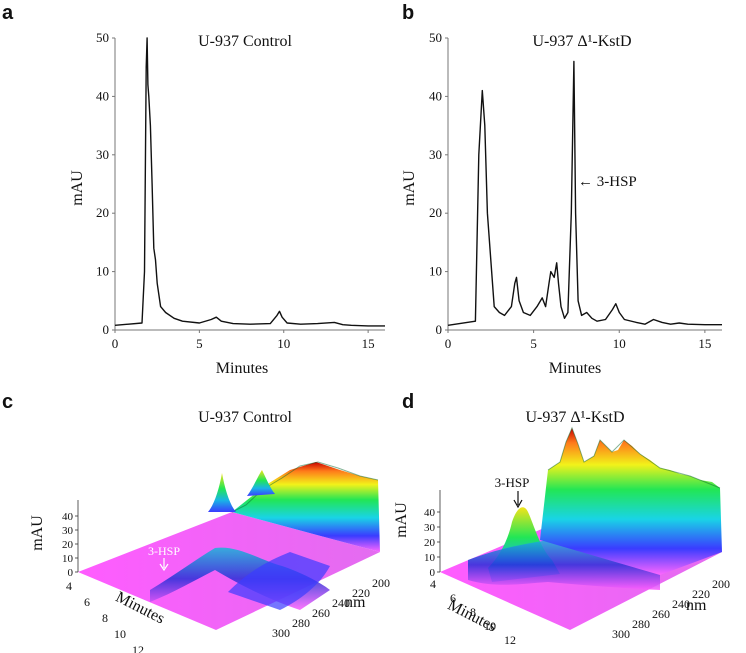 The width and height of the screenshot is (746, 653). What do you see at coordinates (355, 602) in the screenshot?
I see `y-axis-title-c: nm` at bounding box center [355, 602].